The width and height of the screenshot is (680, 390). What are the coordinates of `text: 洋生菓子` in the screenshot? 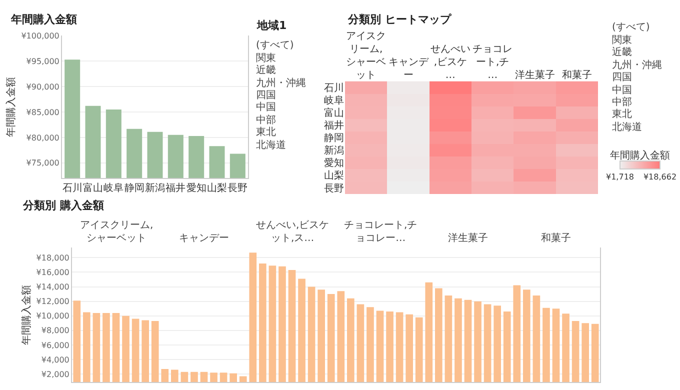 It's located at (468, 238).